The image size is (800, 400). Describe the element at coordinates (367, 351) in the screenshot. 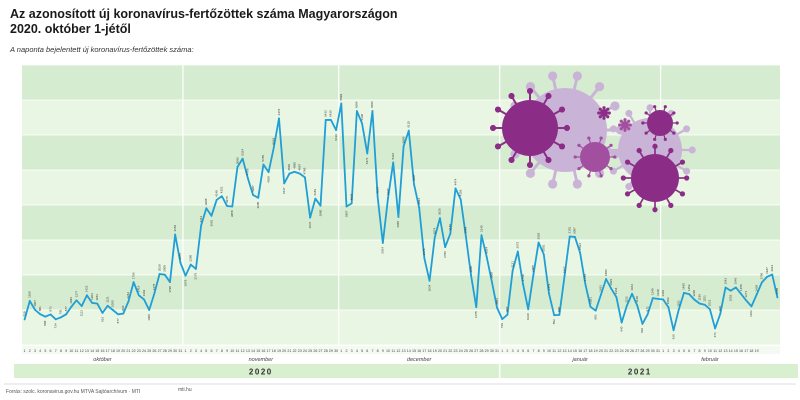

I see `day-tick-label: 6` at that location.